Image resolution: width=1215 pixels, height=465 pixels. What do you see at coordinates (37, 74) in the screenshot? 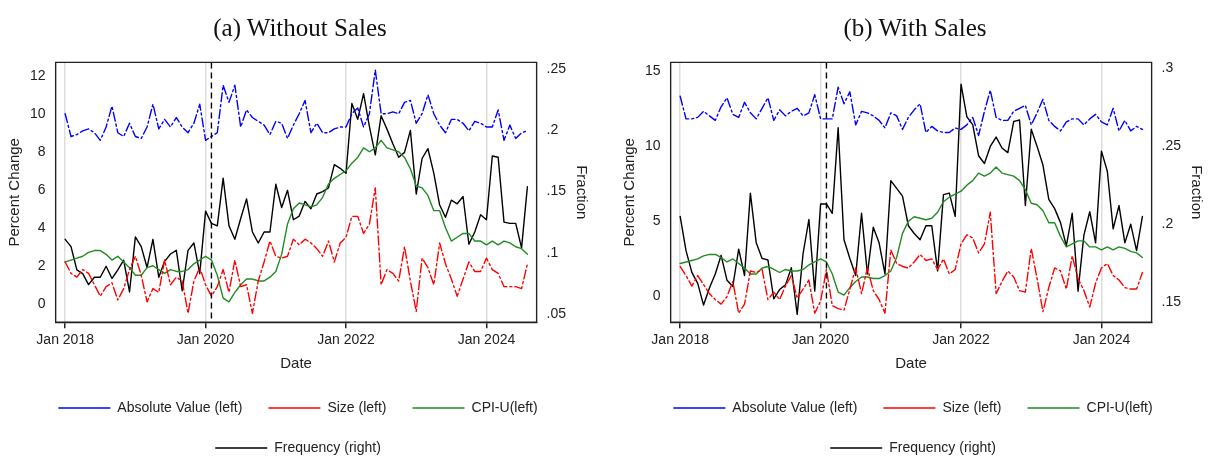
I see `y-tick-label: 12` at bounding box center [37, 74].